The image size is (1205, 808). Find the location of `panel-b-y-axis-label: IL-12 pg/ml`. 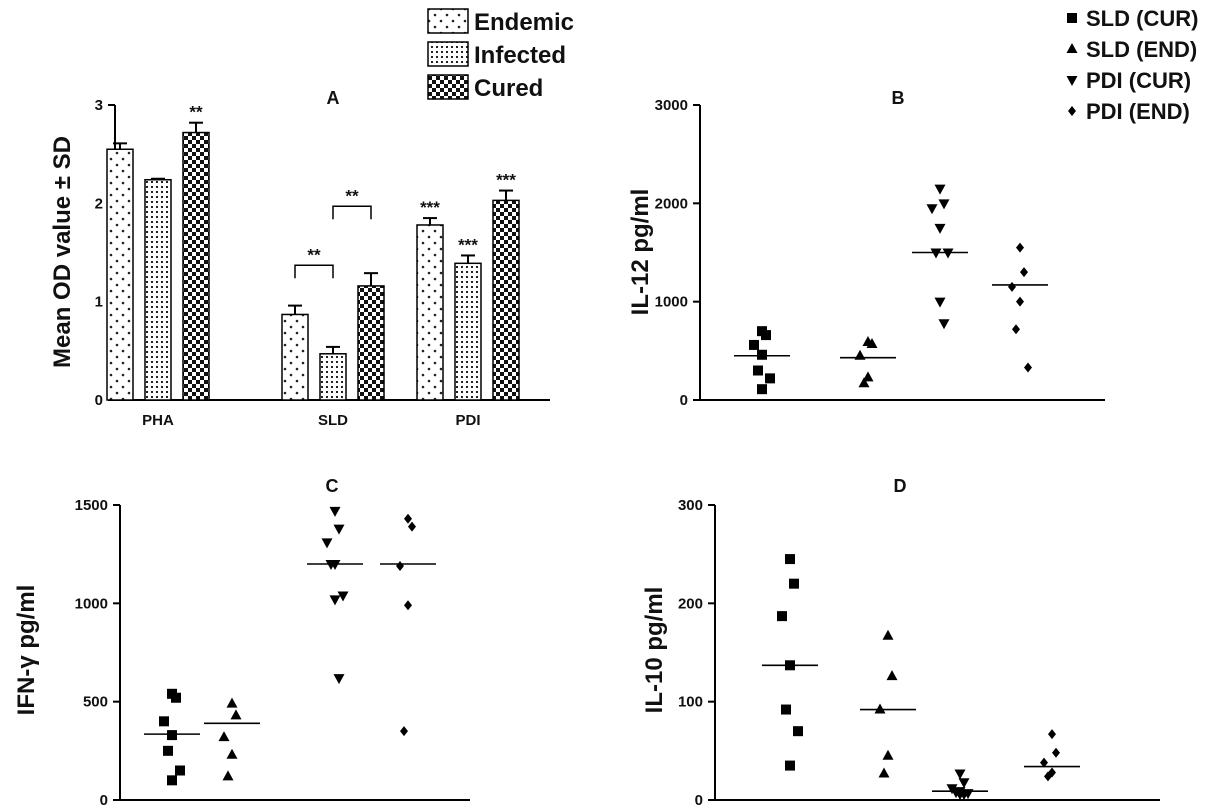

panel-b-y-axis-label: IL-12 pg/ml is located at coordinates (640, 252).